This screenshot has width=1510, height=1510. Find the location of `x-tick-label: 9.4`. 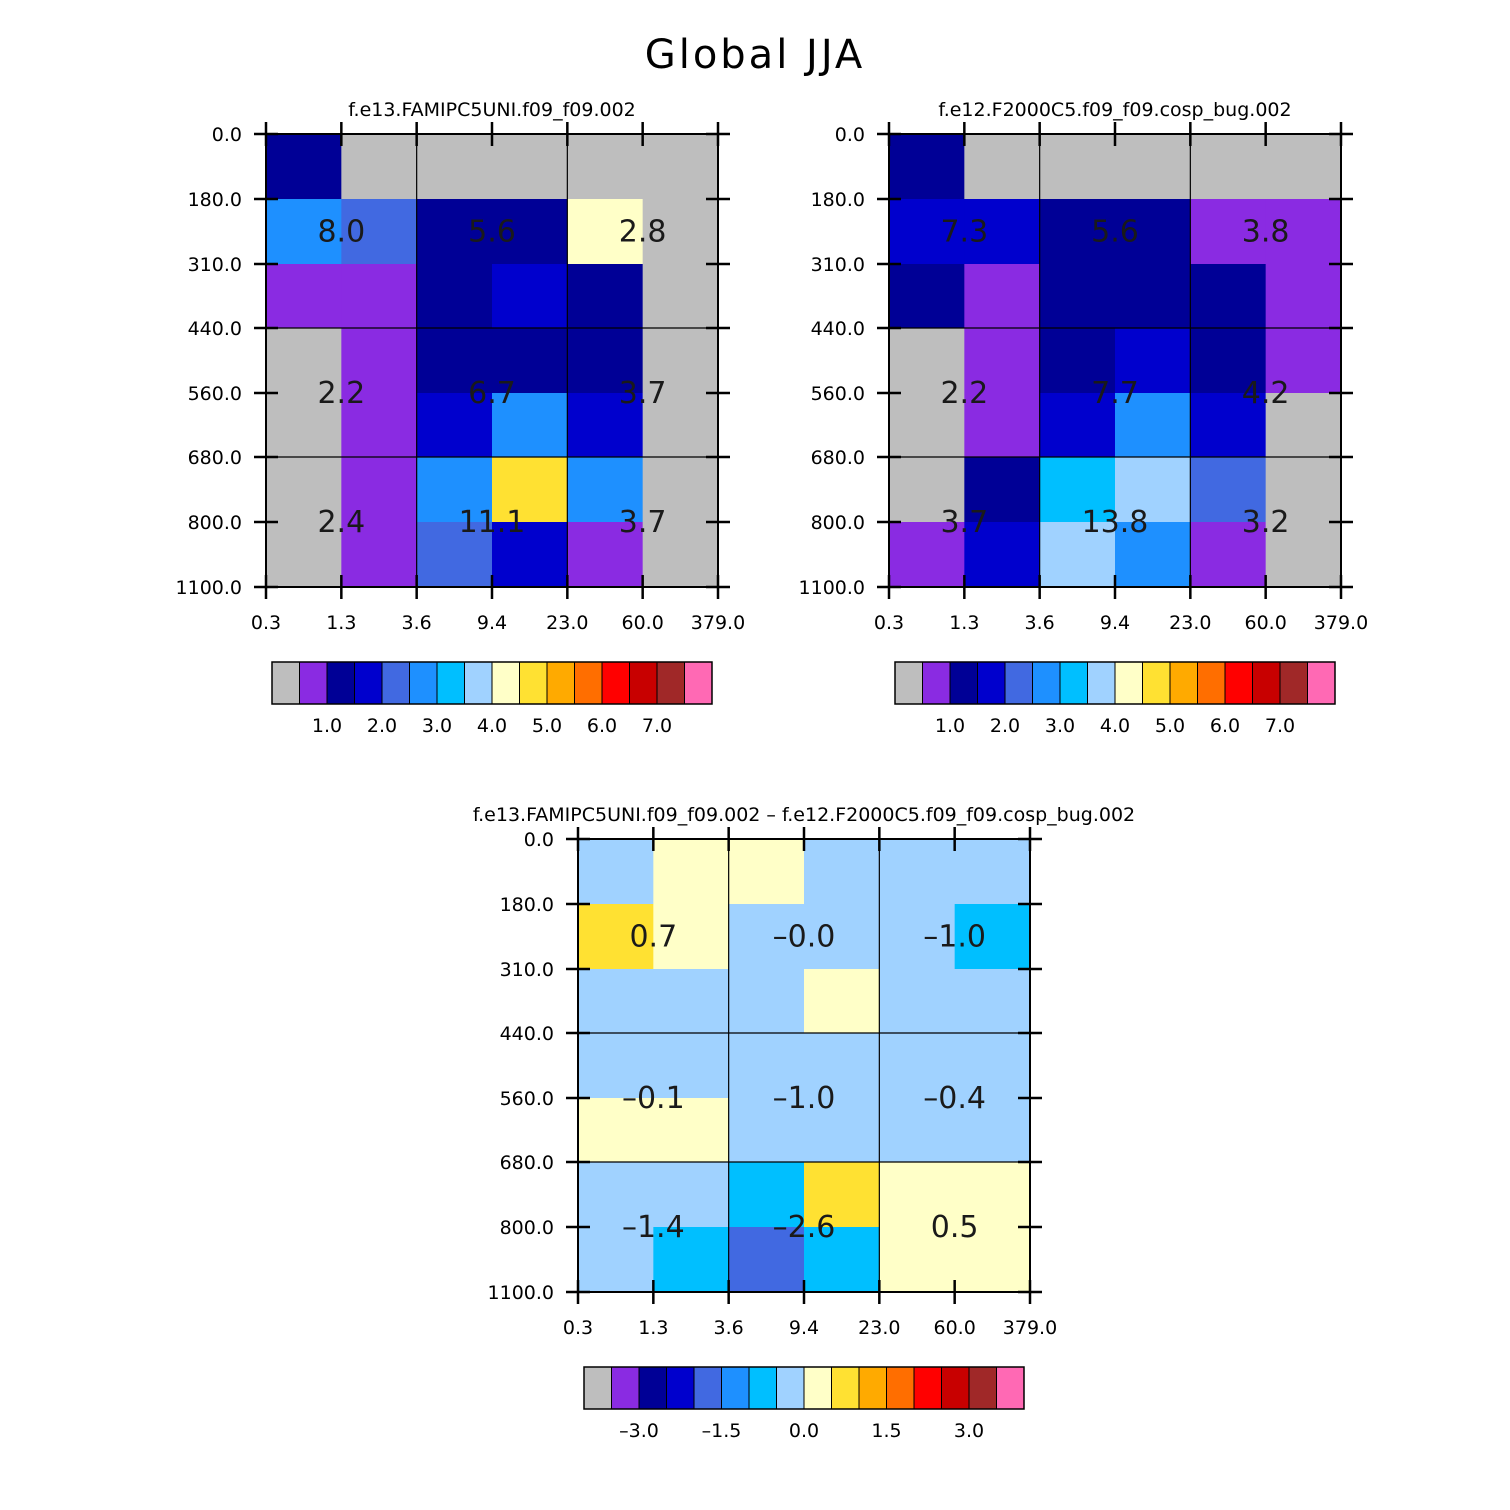

x-tick-label: 9.4 is located at coordinates (492, 623).